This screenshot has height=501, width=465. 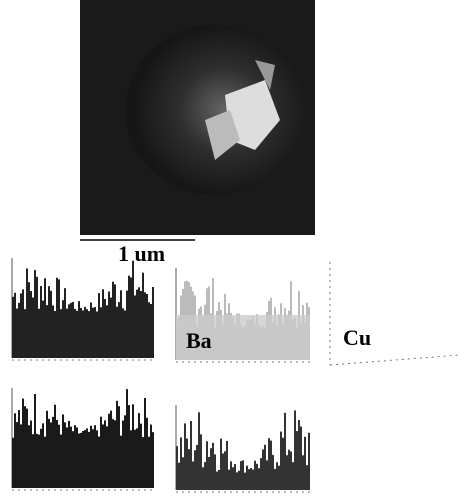 What do you see at coordinates (265, 75) in the screenshot?
I see `crystal` at bounding box center [265, 75].